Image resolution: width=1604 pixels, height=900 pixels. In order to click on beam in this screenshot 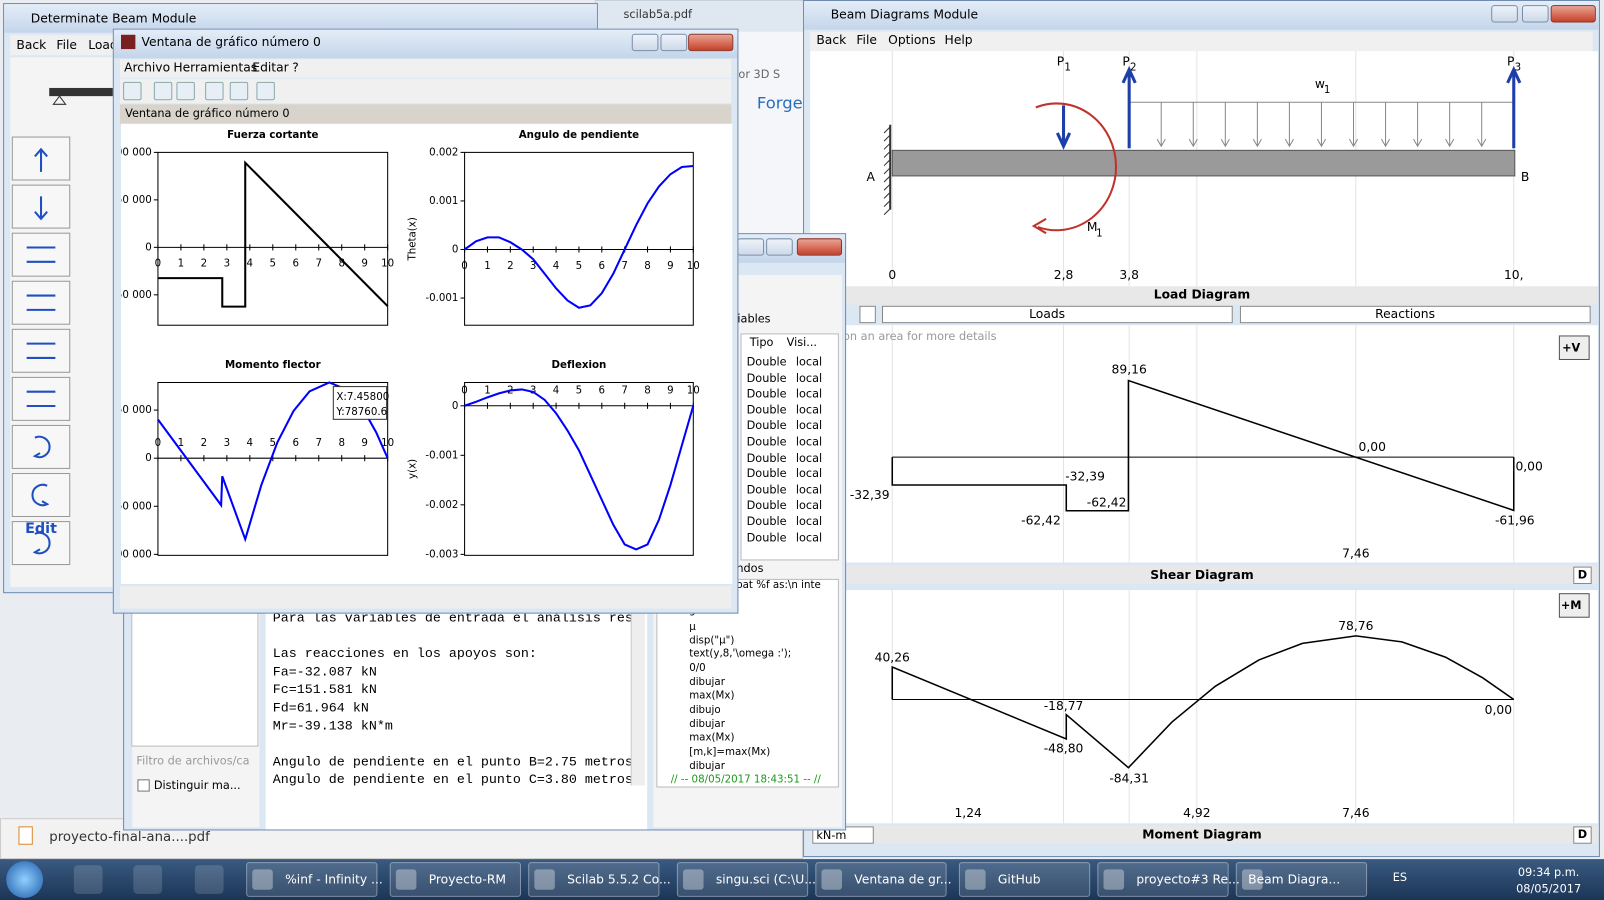, I will do `click(1203, 163)`.